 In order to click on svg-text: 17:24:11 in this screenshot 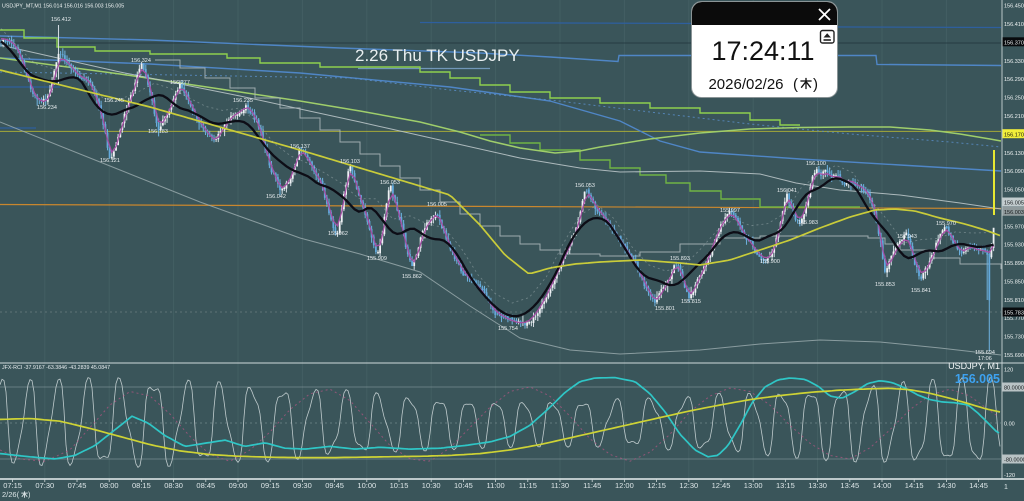, I will do `click(762, 51)`.